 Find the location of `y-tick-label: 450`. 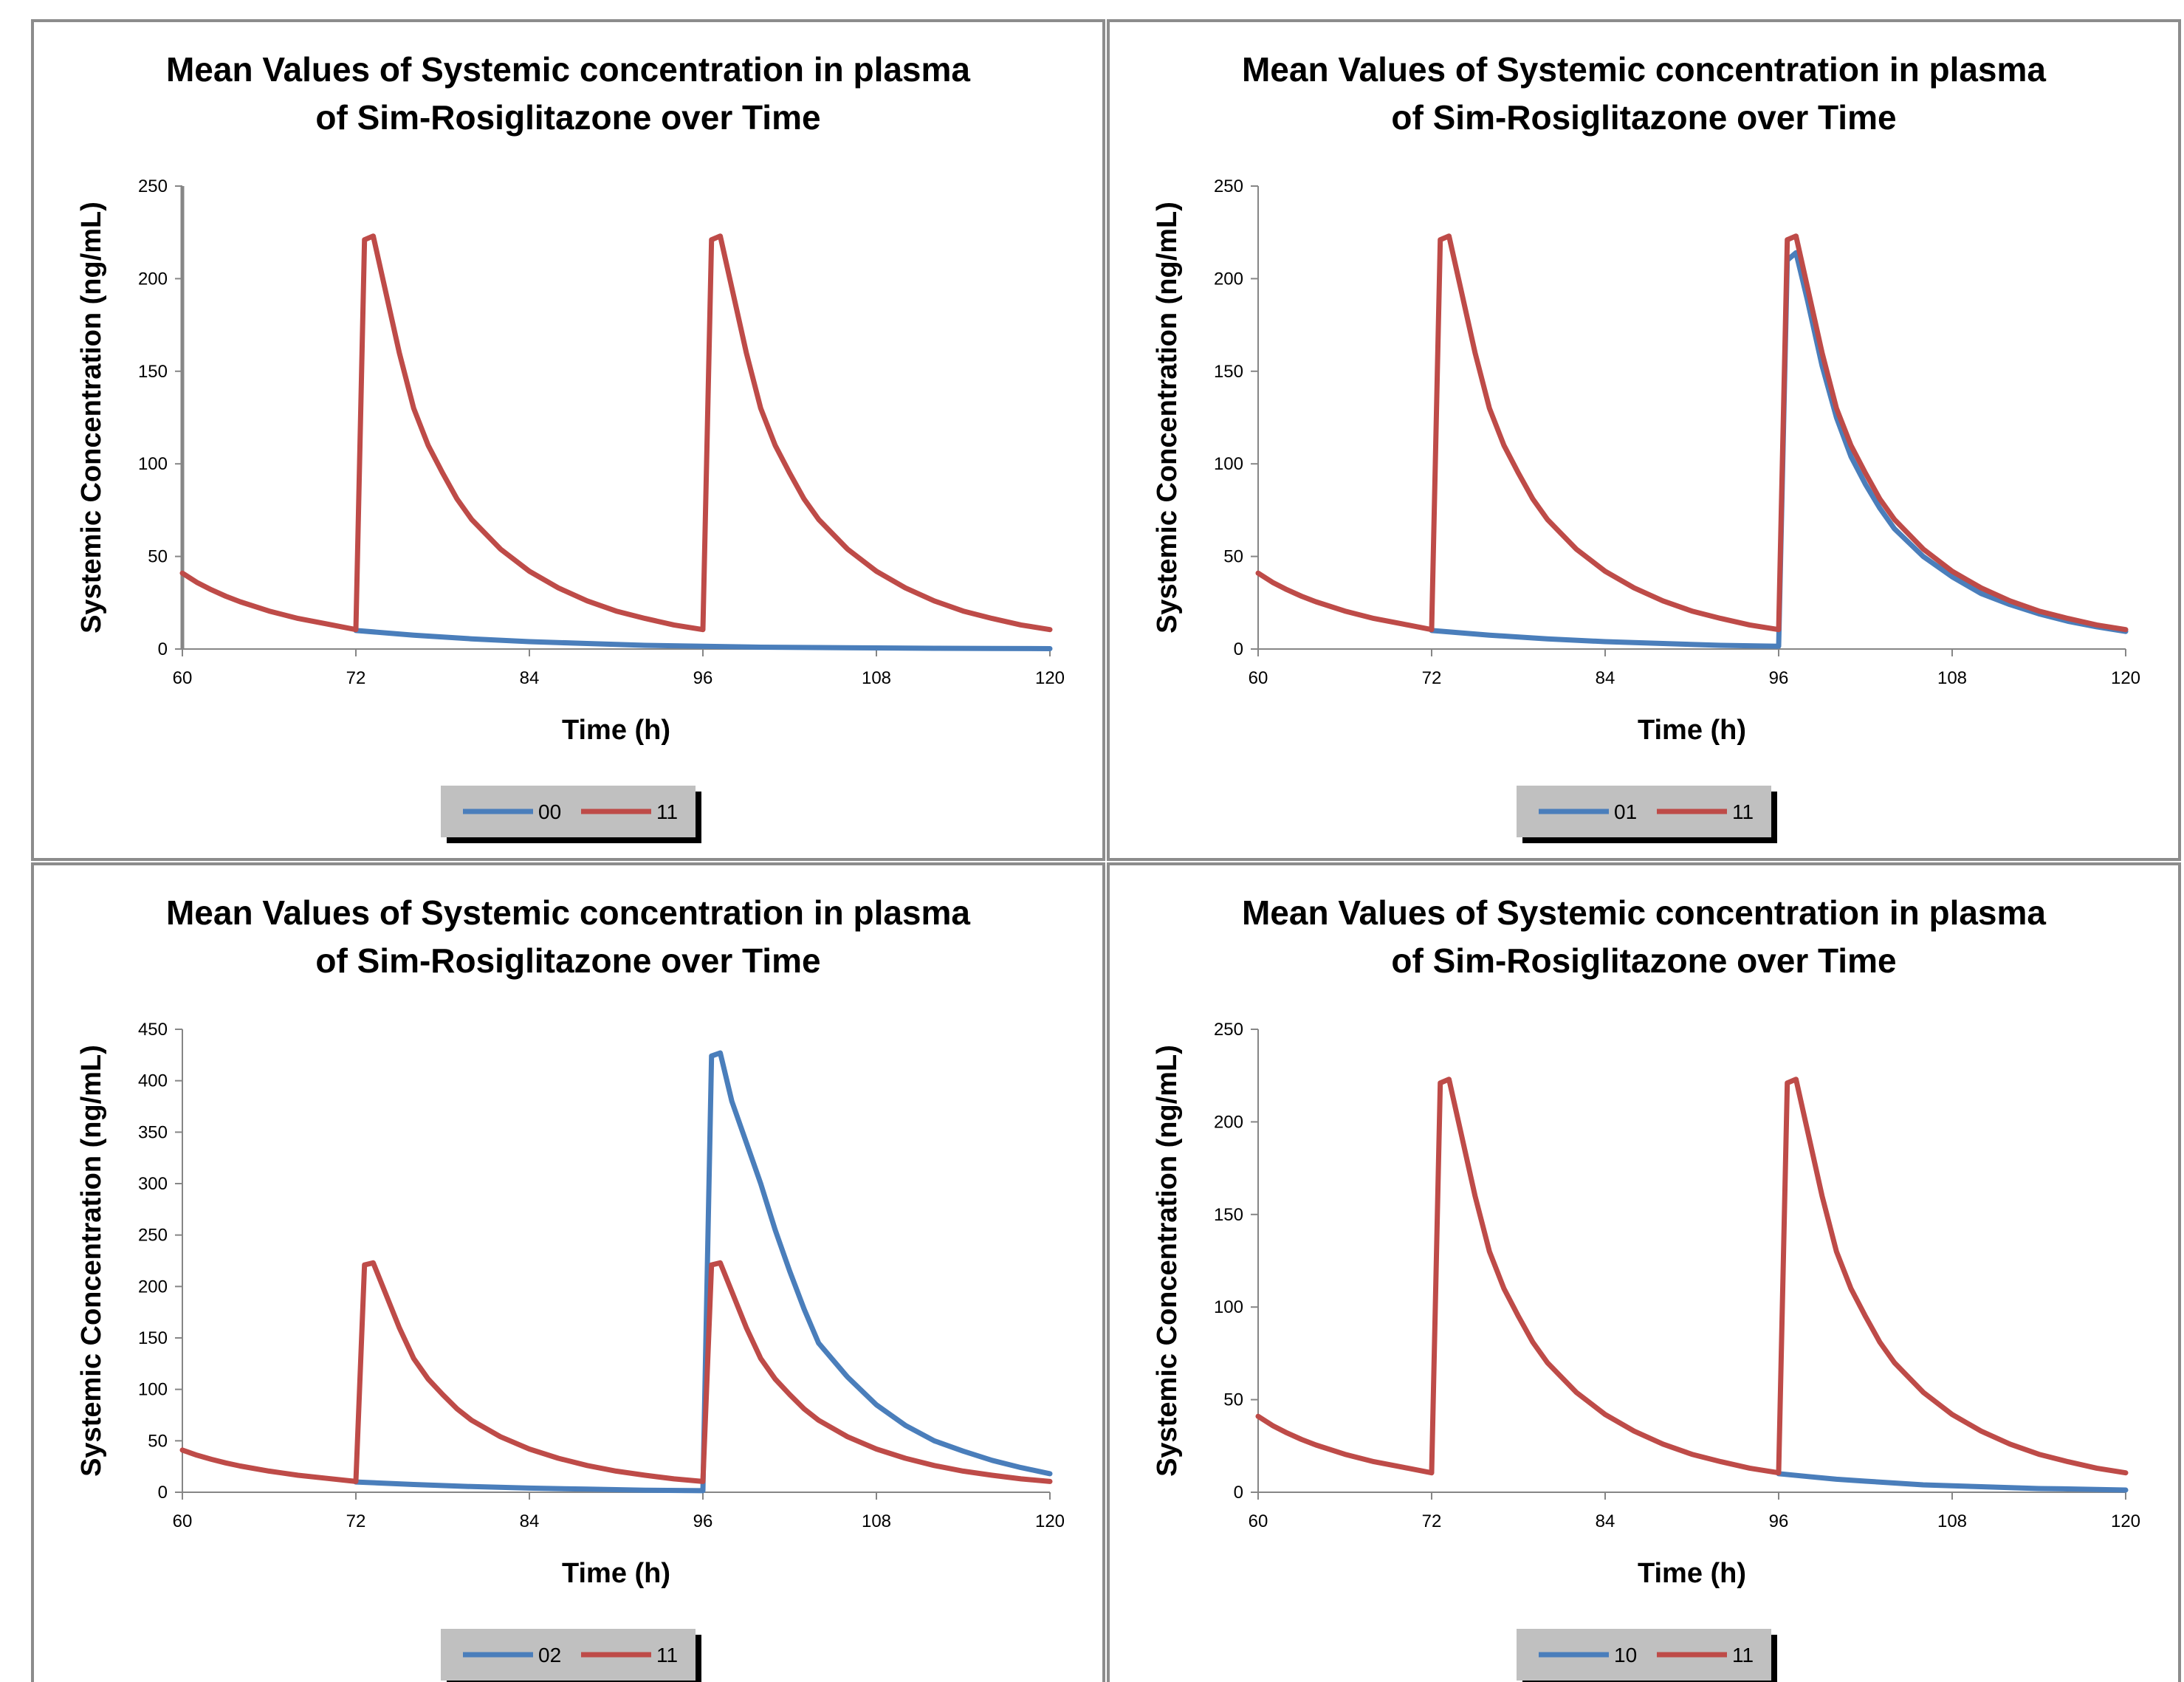

y-tick-label: 450 is located at coordinates (153, 1030).